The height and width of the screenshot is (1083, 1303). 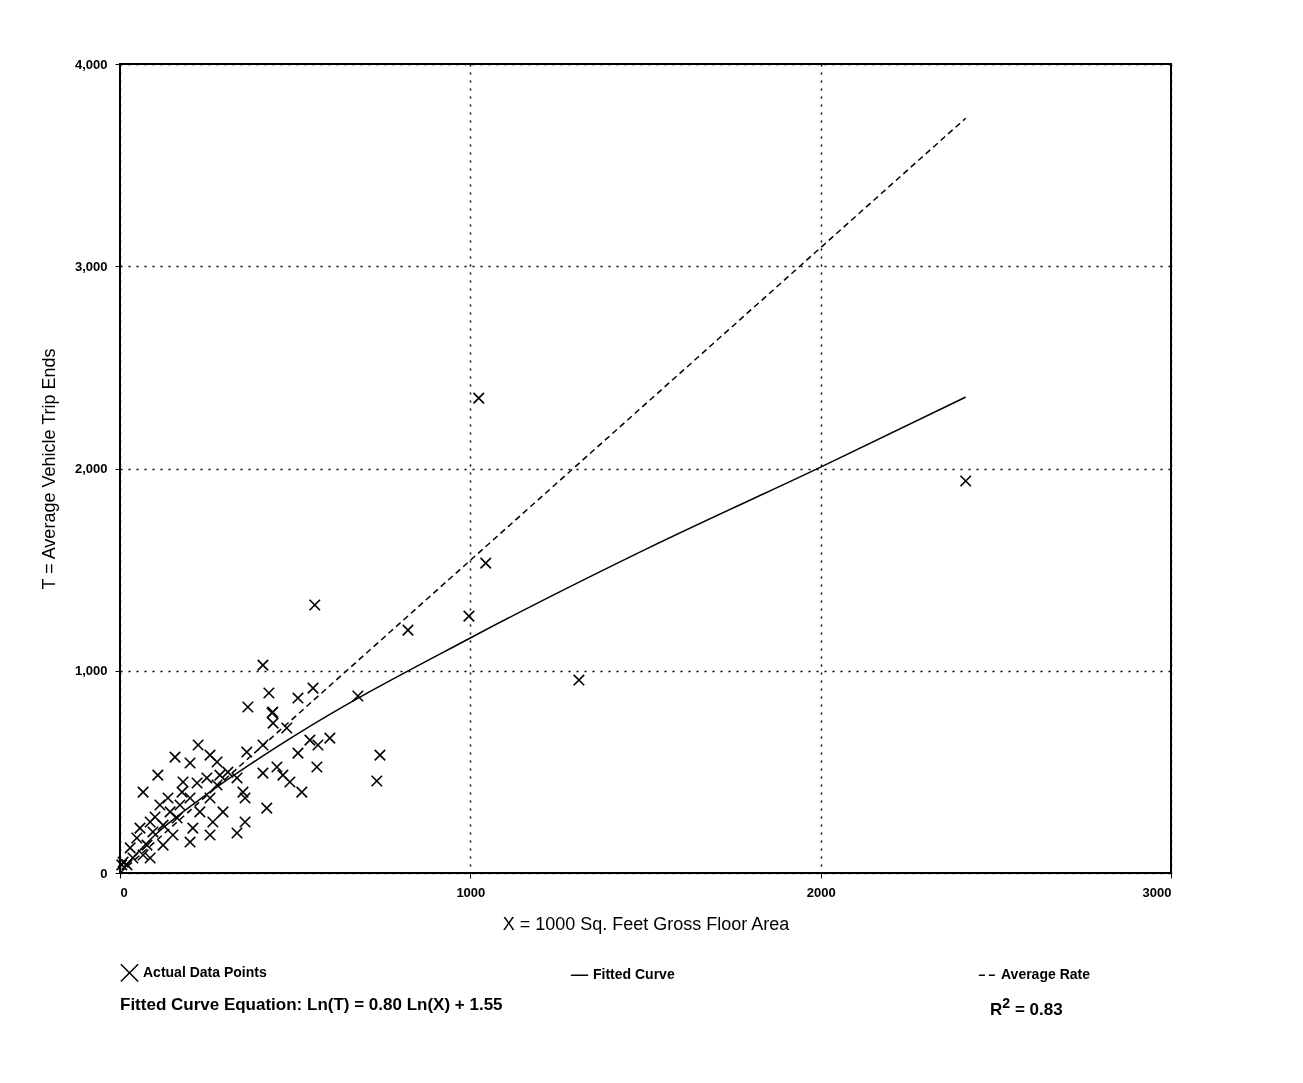 I want to click on y-tick-label: 4,000, so click(x=91, y=64).